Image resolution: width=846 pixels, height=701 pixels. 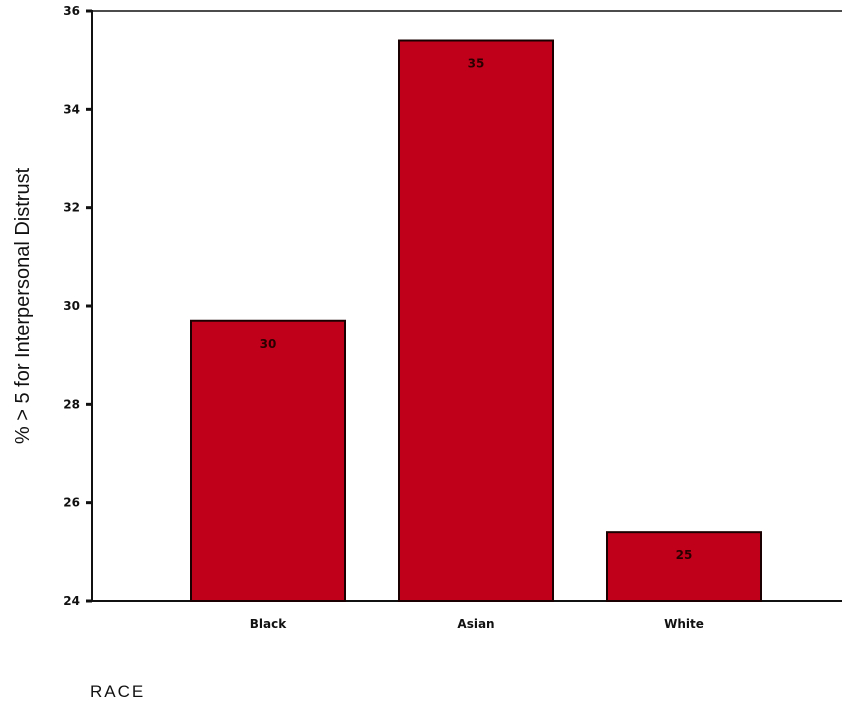 I want to click on x-tick-label: Black, so click(x=268, y=624).